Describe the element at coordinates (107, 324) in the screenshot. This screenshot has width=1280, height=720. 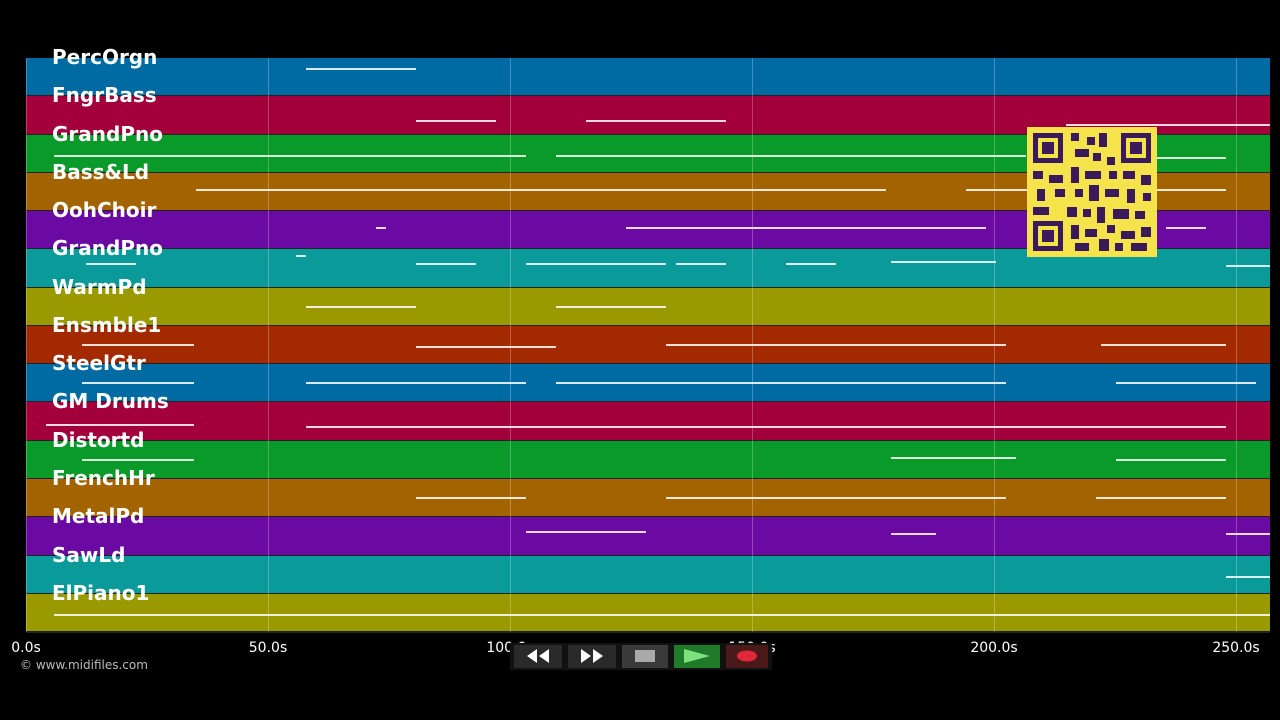
I see `track-label: Ensmble1` at that location.